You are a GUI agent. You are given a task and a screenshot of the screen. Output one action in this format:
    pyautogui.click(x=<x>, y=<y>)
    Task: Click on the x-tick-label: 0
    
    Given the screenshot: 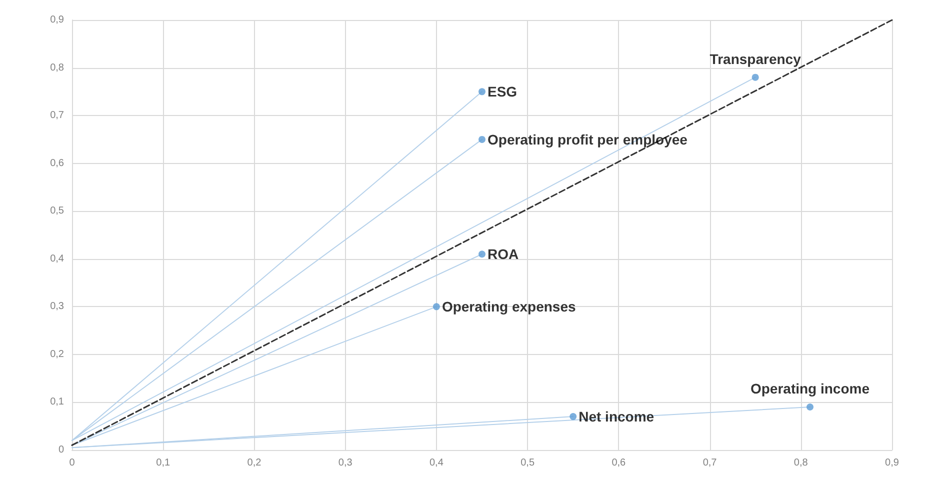 What is the action you would take?
    pyautogui.click(x=72, y=463)
    